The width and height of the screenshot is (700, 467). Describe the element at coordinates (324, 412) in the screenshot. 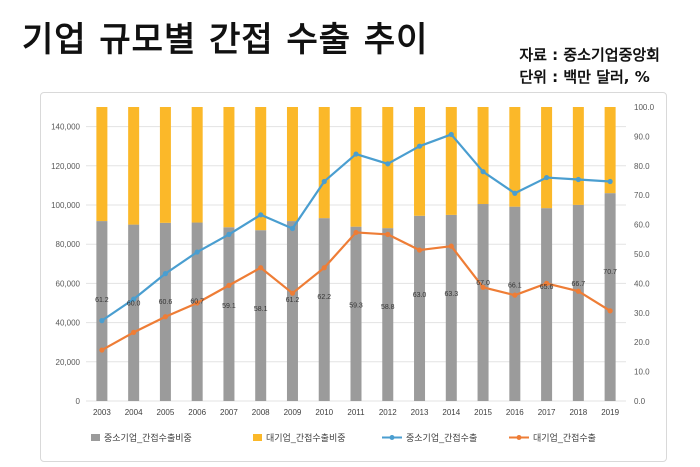

I see `x-tick-label: 2010` at that location.